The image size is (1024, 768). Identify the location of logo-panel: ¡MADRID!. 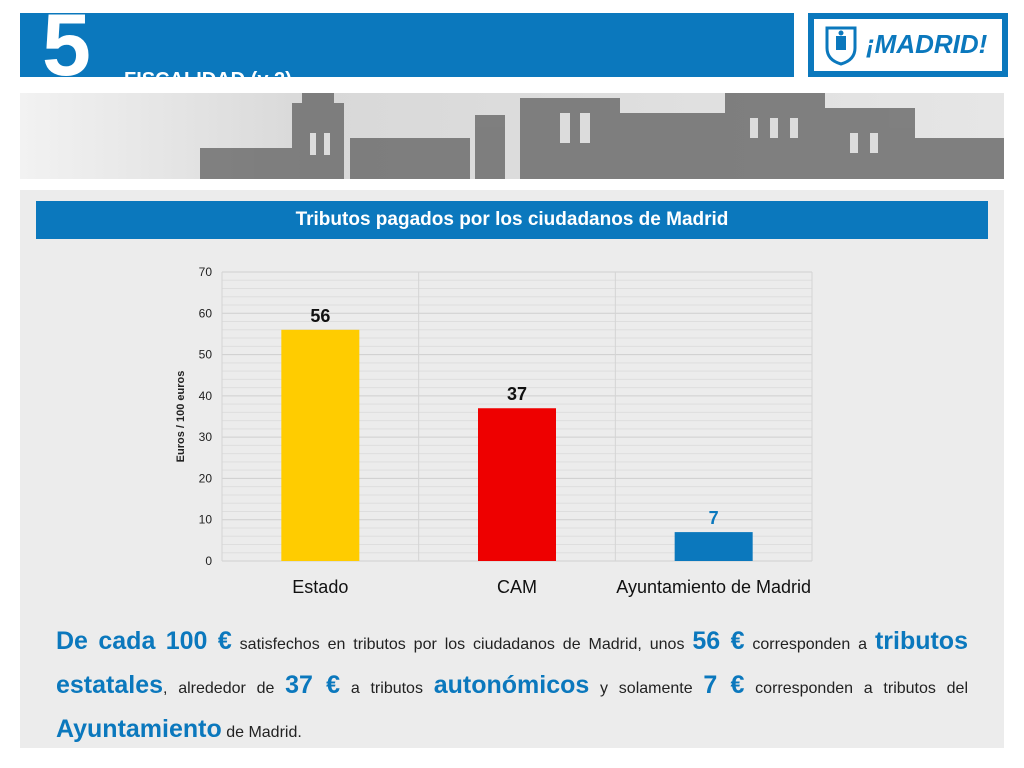
(908, 45).